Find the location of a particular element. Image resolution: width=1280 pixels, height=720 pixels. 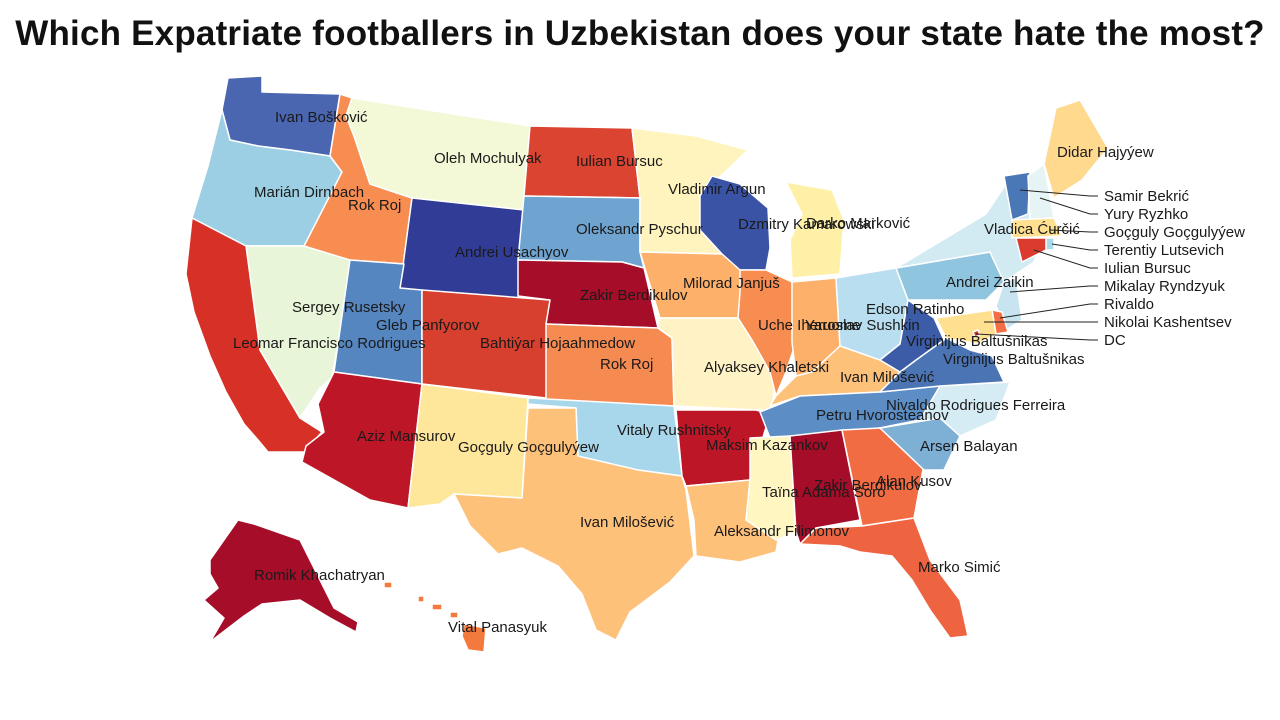

label-louisiana: Aleksandr Filimonov is located at coordinates (782, 531).